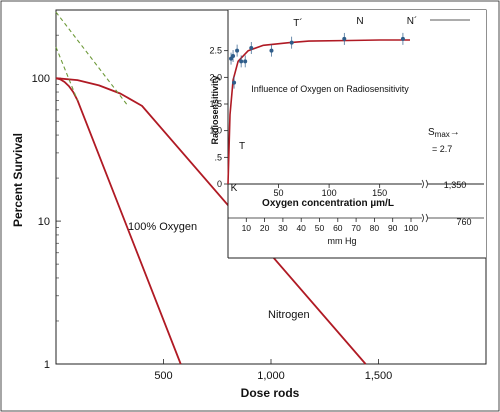  Describe the element at coordinates (330, 89) in the screenshot. I see `inset-title: Influence of Oxygen on Radiosensitivity` at that location.